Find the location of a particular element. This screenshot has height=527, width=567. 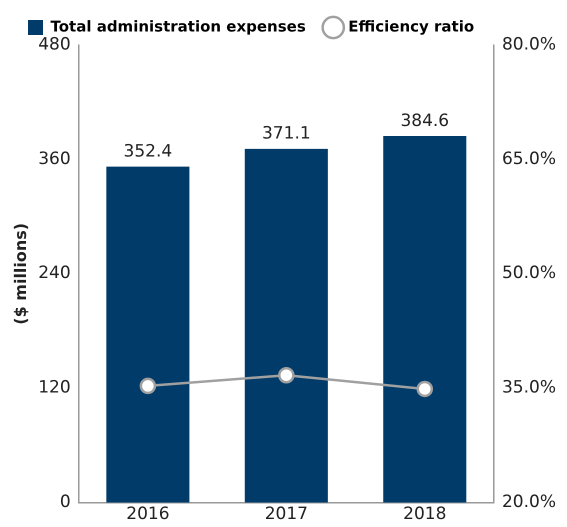

data-label: 371.1 is located at coordinates (286, 134).